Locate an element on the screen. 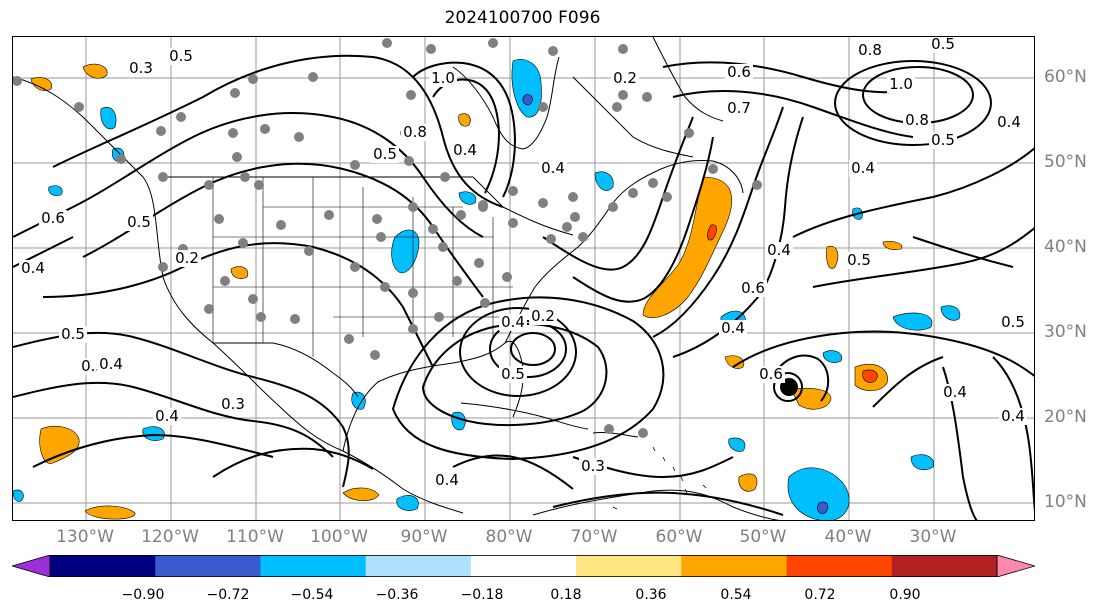 This screenshot has width=1105, height=615. colorbar-extend-max is located at coordinates (1016, 566).